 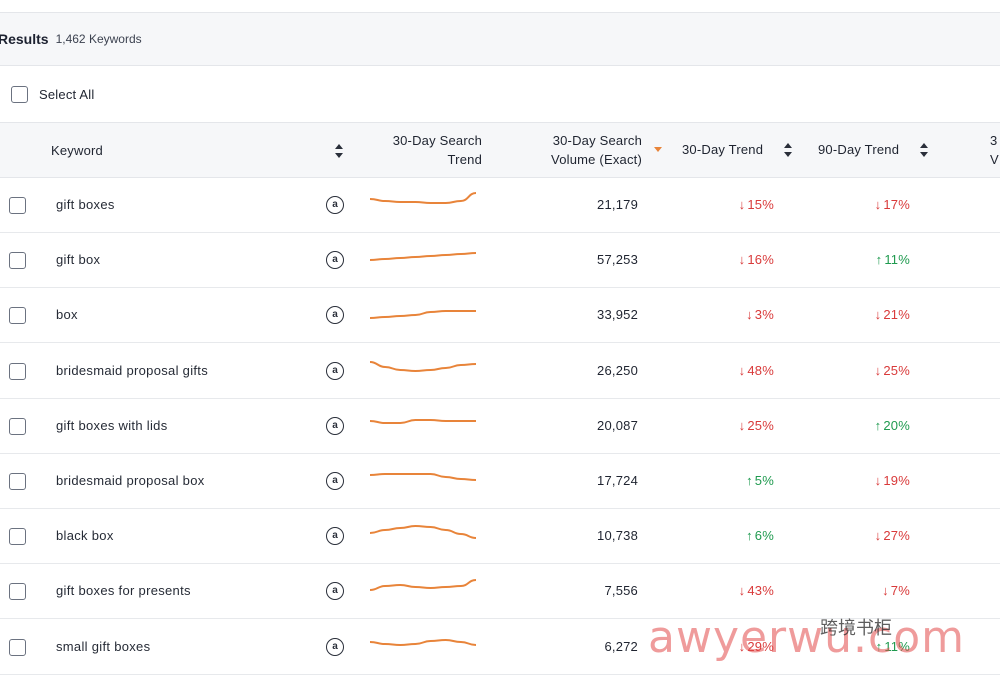 I want to click on column-header-90-day-trend: 90-Day Trend, so click(x=859, y=149).